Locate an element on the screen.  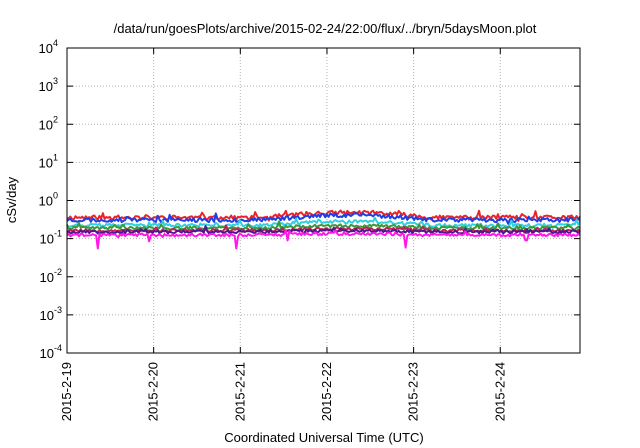
y-tick-label: 10⁻⁴ is located at coordinates (51, 352).